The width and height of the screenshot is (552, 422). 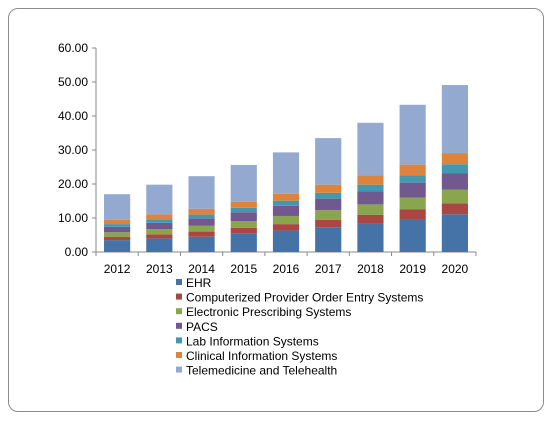 What do you see at coordinates (73, 150) in the screenshot?
I see `y-tick-label: 30.00` at bounding box center [73, 150].